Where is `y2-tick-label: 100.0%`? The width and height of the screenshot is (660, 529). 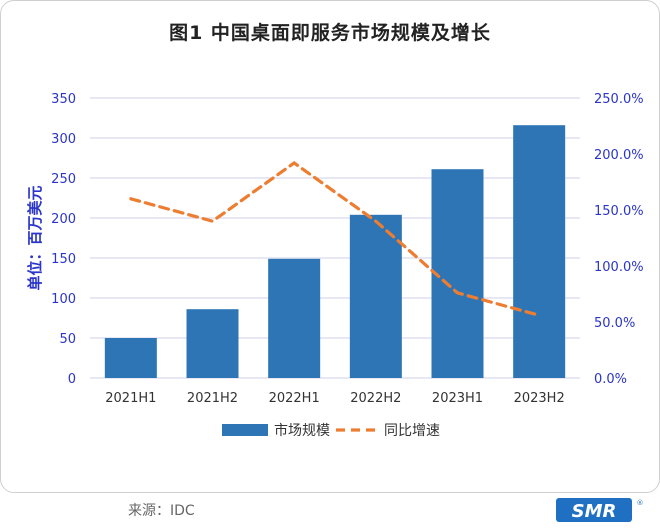 y2-tick-label: 100.0% is located at coordinates (619, 267).